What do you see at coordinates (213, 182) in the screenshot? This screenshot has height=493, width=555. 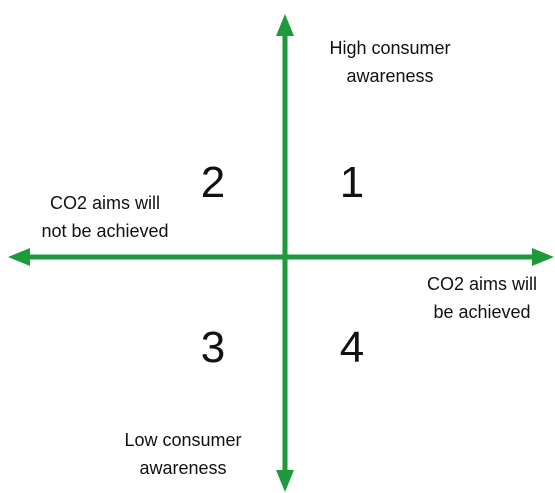 I see `quadrant-number: 2` at bounding box center [213, 182].